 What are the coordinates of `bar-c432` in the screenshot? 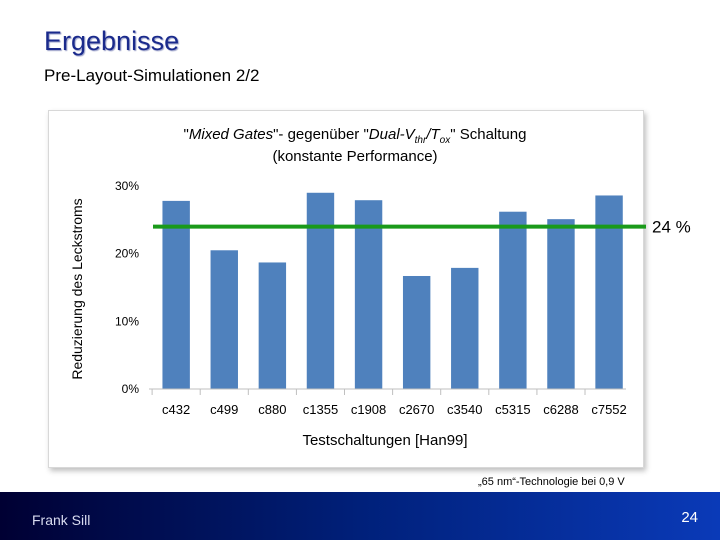 It's located at (176, 294).